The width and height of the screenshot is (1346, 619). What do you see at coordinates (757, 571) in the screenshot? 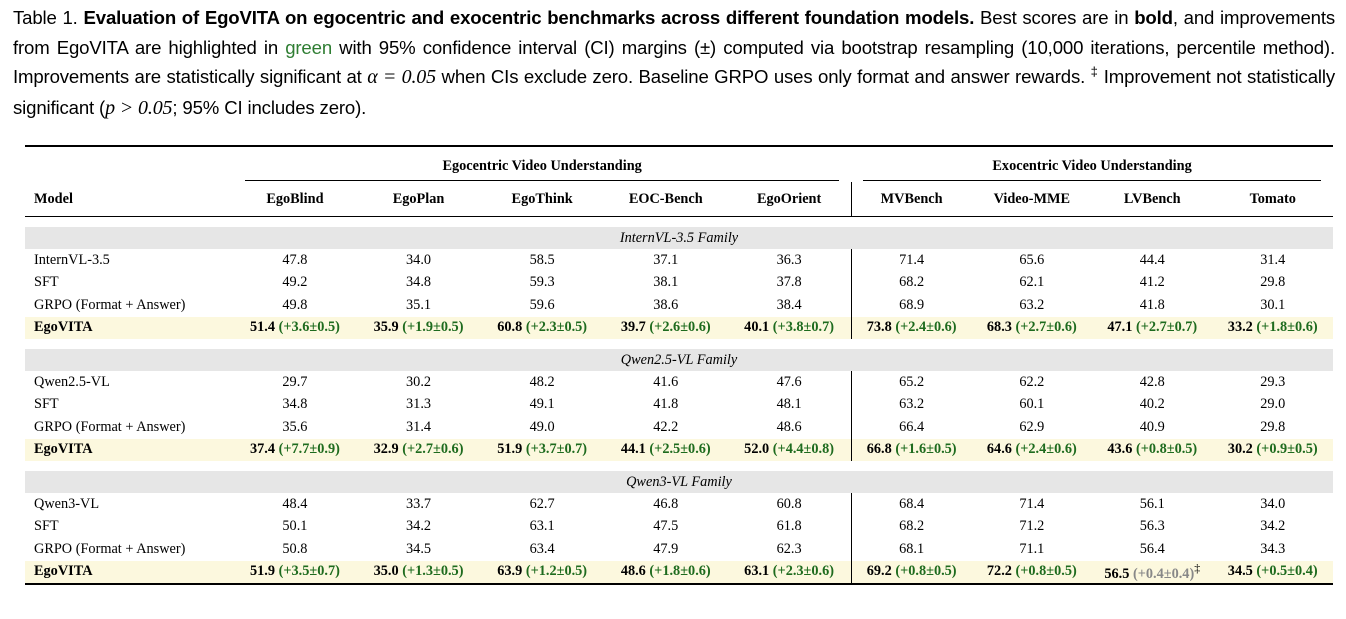
I see `best-score: 63.1` at bounding box center [757, 571].